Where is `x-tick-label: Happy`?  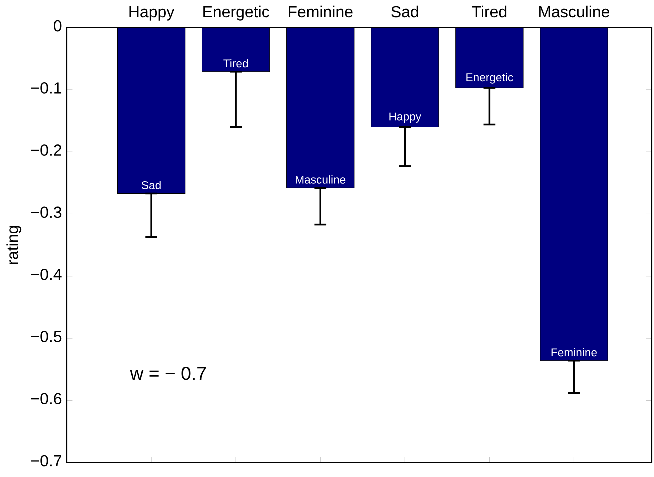
x-tick-label: Happy is located at coordinates (152, 14).